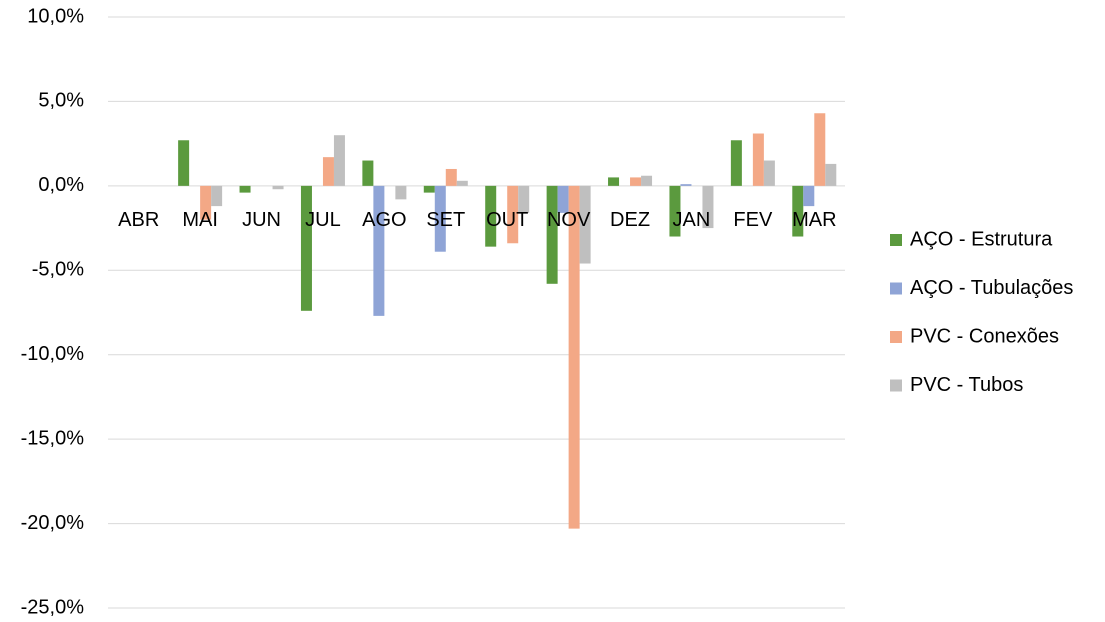 The image size is (1105, 622). I want to click on legend-label: AÇO - Tubulações, so click(991, 288).